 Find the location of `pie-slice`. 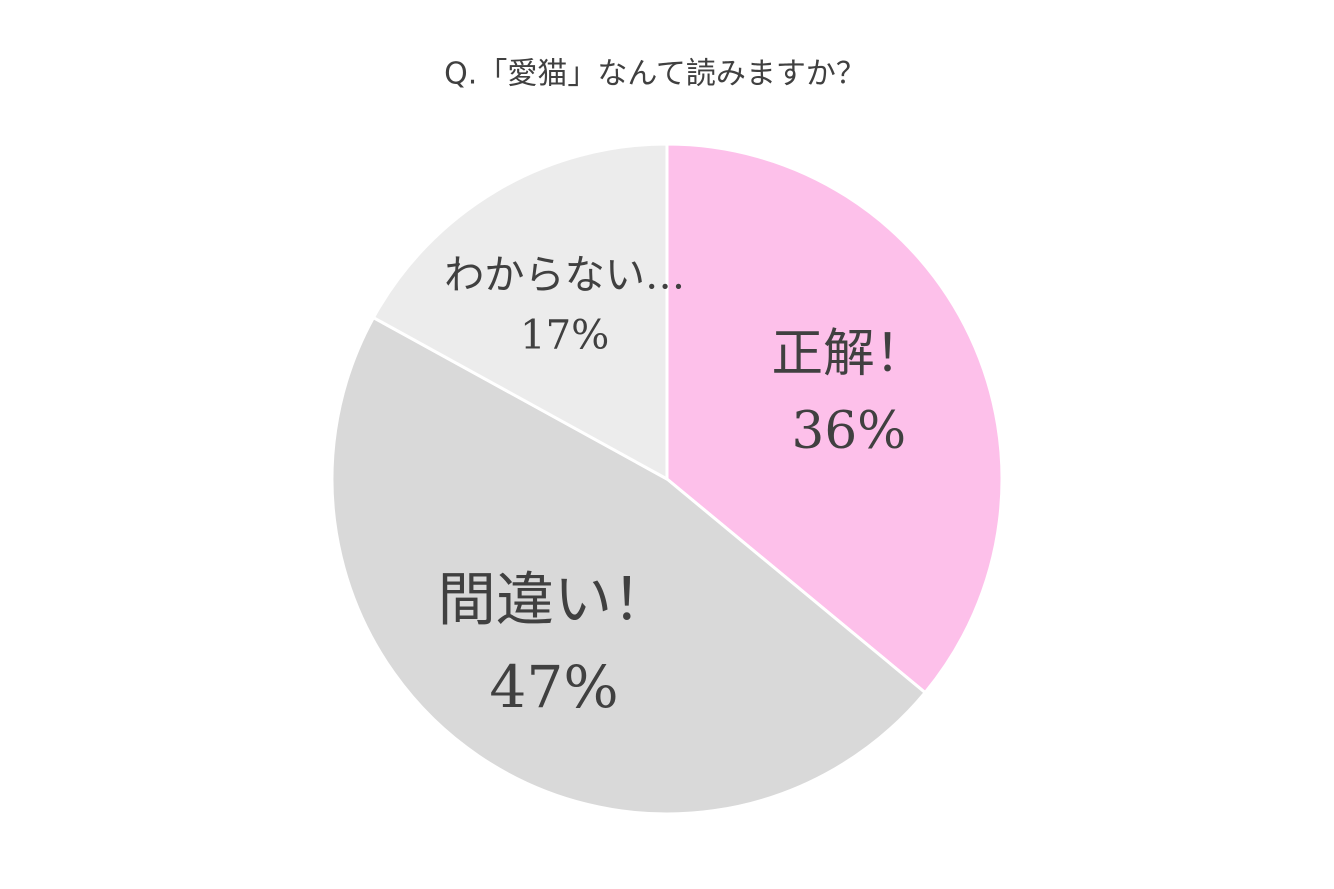

pie-slice is located at coordinates (520, 312).